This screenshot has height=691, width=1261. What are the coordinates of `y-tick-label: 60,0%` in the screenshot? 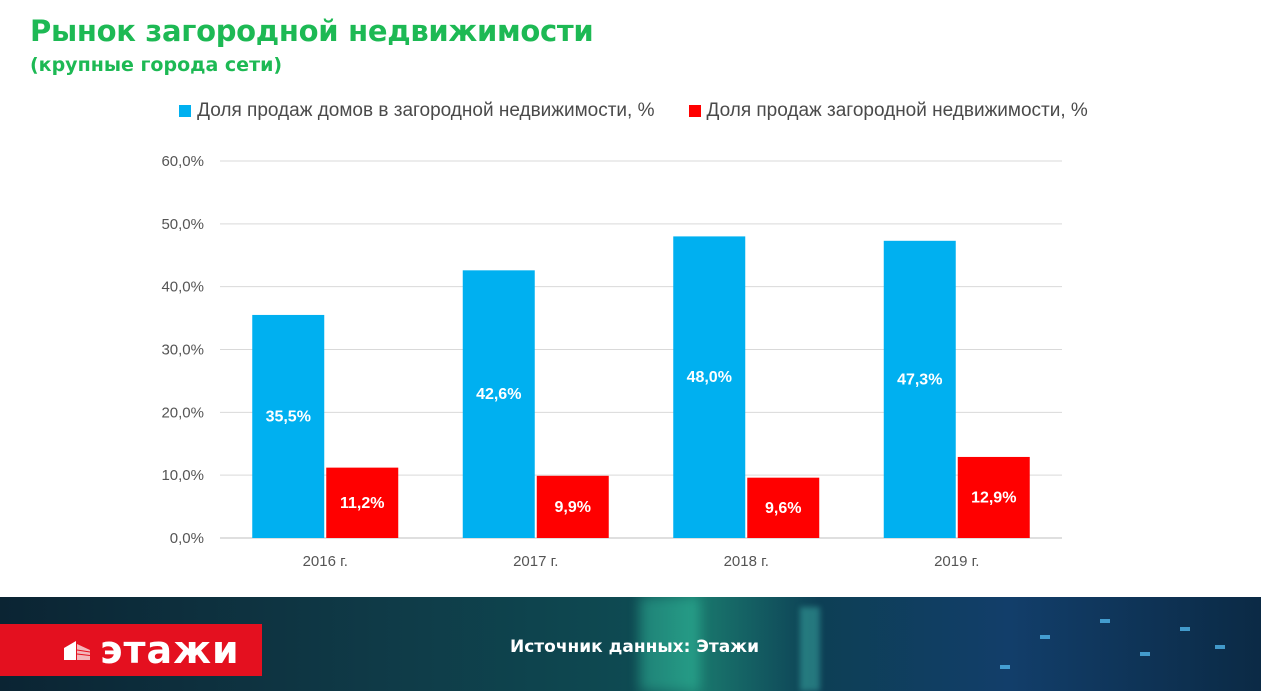 It's located at (182, 161).